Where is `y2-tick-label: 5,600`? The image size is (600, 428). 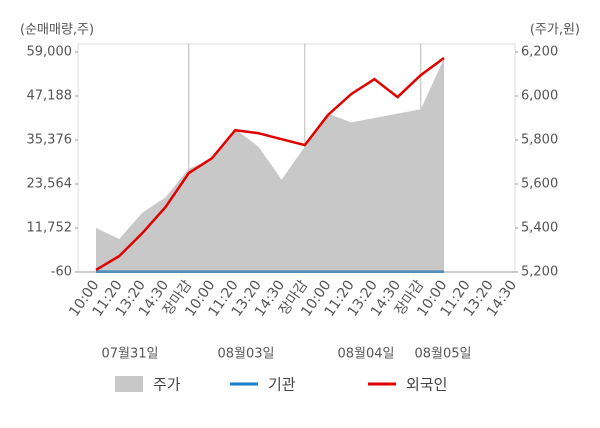
y2-tick-label: 5,600 is located at coordinates (539, 184).